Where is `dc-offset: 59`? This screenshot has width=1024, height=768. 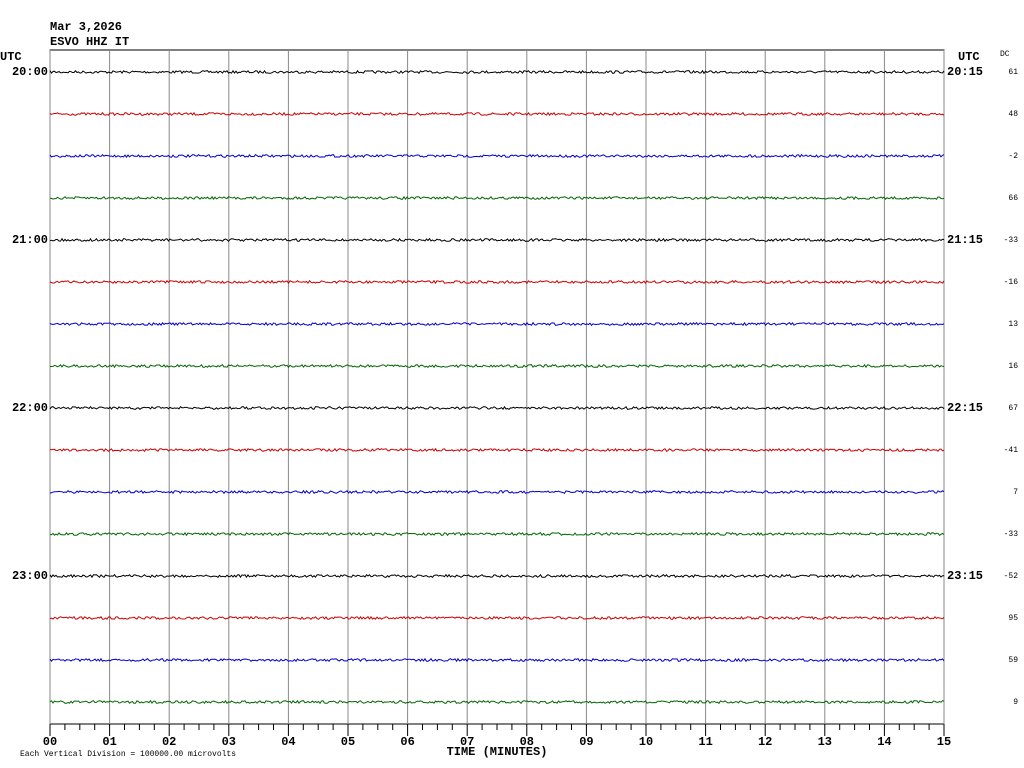 dc-offset: 59 is located at coordinates (1013, 660).